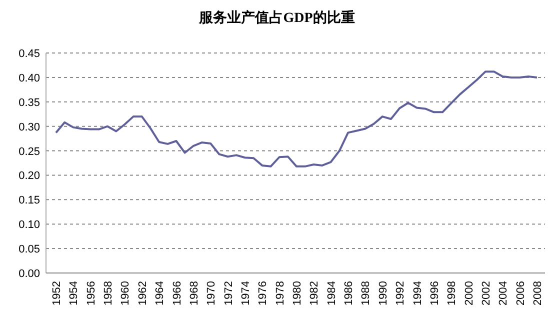 The height and width of the screenshot is (331, 554). Describe the element at coordinates (29, 127) in the screenshot. I see `y-tick-label: 0.30` at that location.